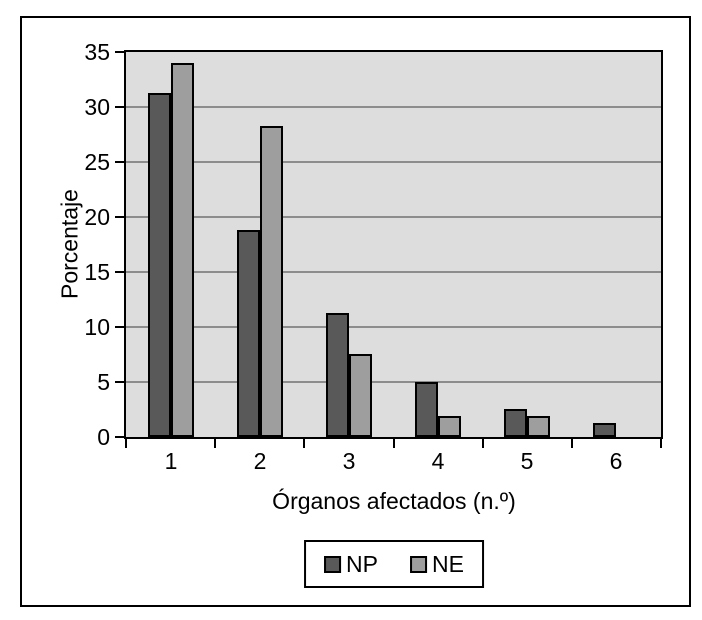 The image size is (702, 620). Describe the element at coordinates (69, 244) in the screenshot. I see `y-axis-title: Porcentaje` at that location.